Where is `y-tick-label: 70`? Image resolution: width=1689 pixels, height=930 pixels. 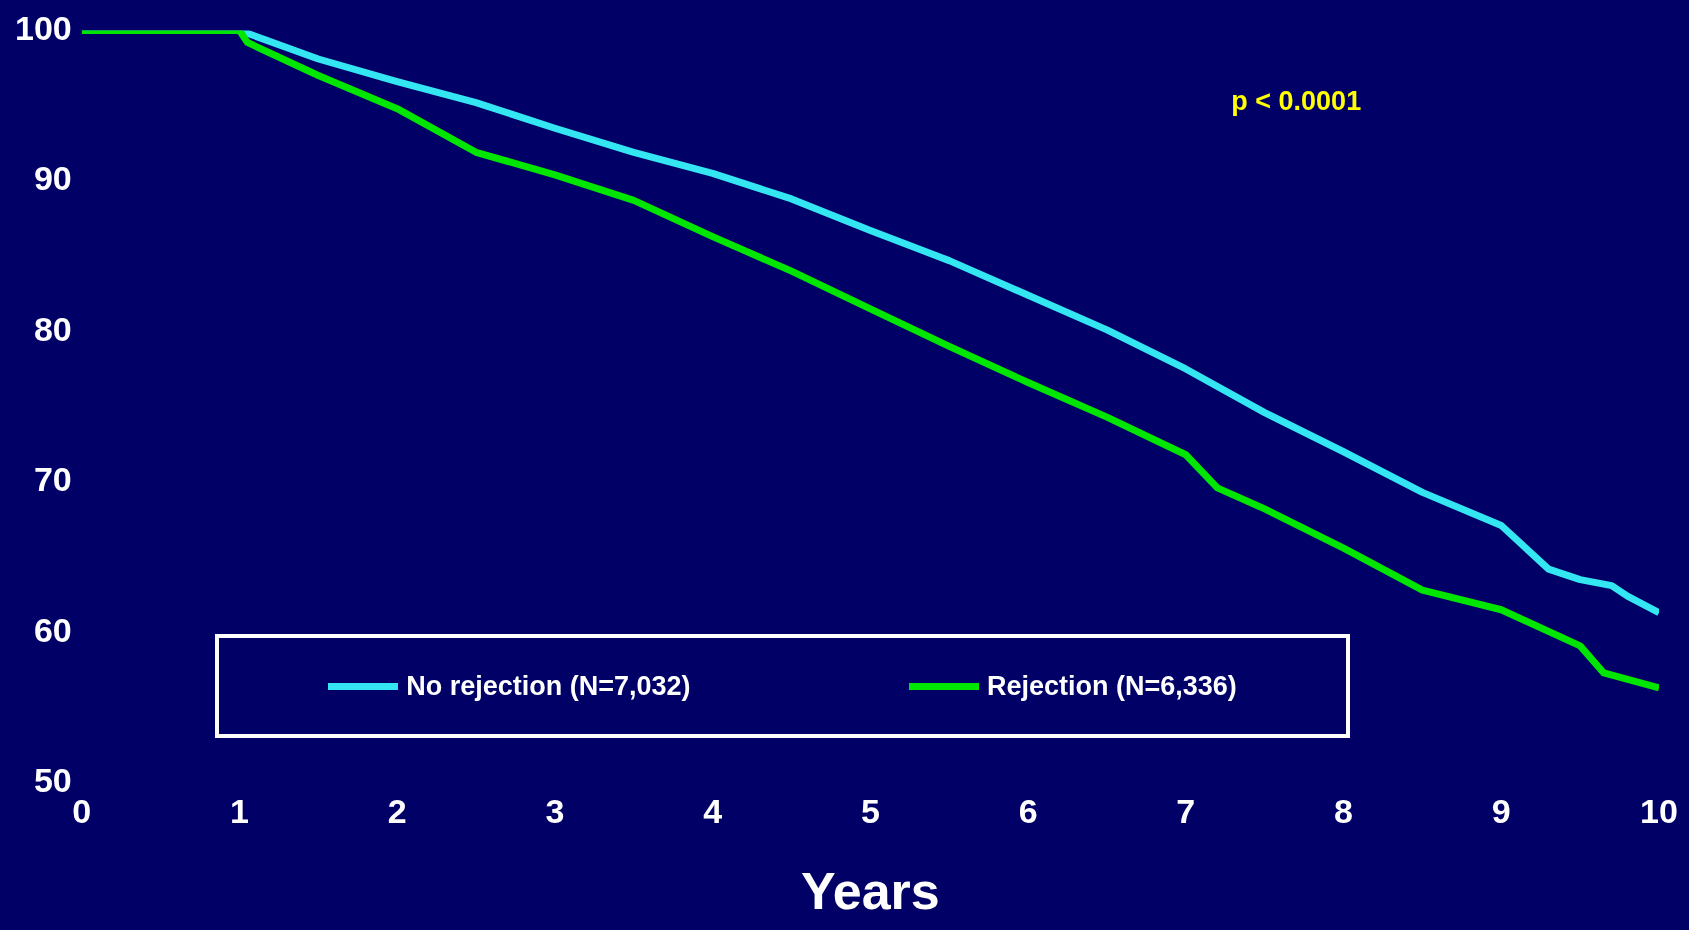 y-tick-label: 70 is located at coordinates (52, 479).